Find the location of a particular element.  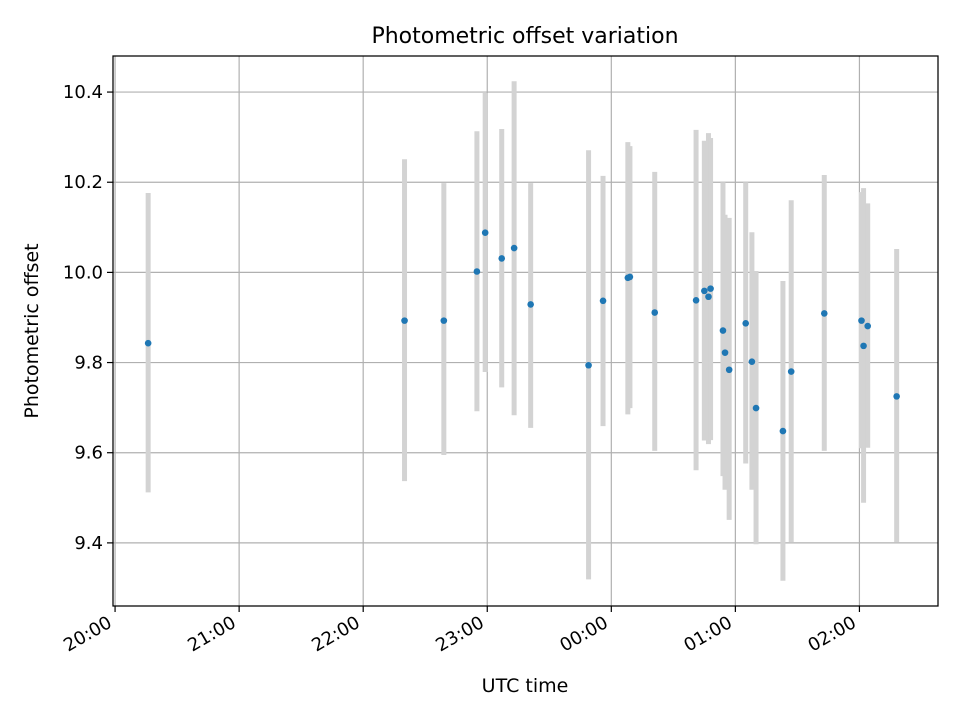

x-tick-label: 22:00 is located at coordinates (335, 634).